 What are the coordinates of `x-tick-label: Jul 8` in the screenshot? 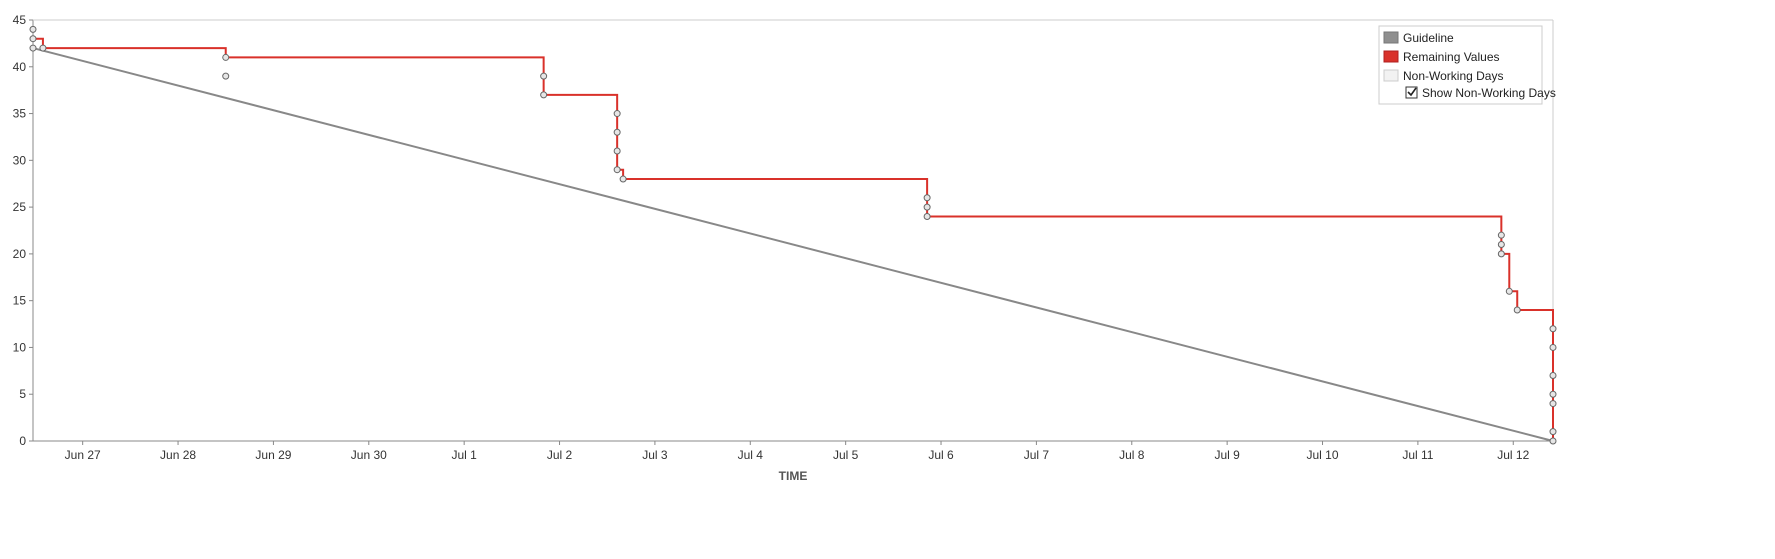 It's located at (1132, 455).